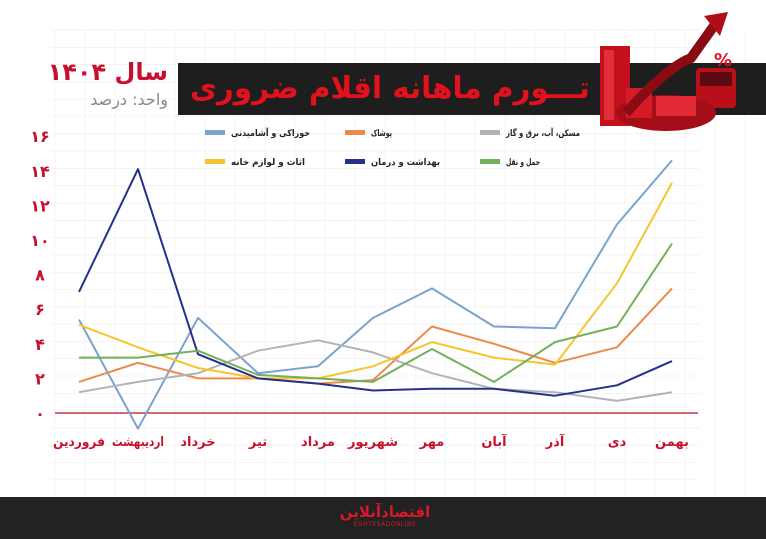 The height and width of the screenshot is (539, 766). Describe the element at coordinates (668, 71) in the screenshot. I see `inflation-products-illustration-icon: %` at that location.